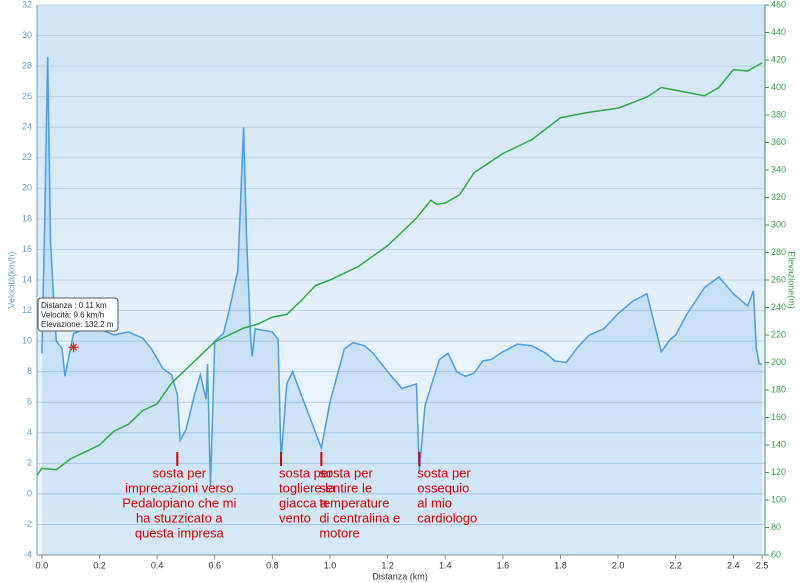 This screenshot has width=800, height=583. I want to click on y2-tick-label: 120, so click(778, 472).